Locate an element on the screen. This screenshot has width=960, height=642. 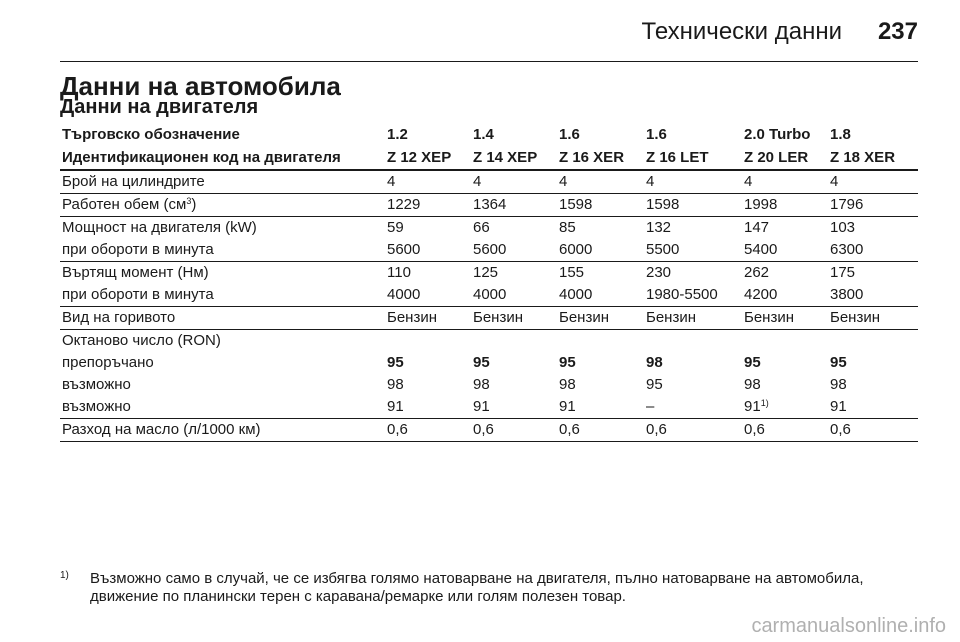
table-cell: 1796 is located at coordinates (874, 205).